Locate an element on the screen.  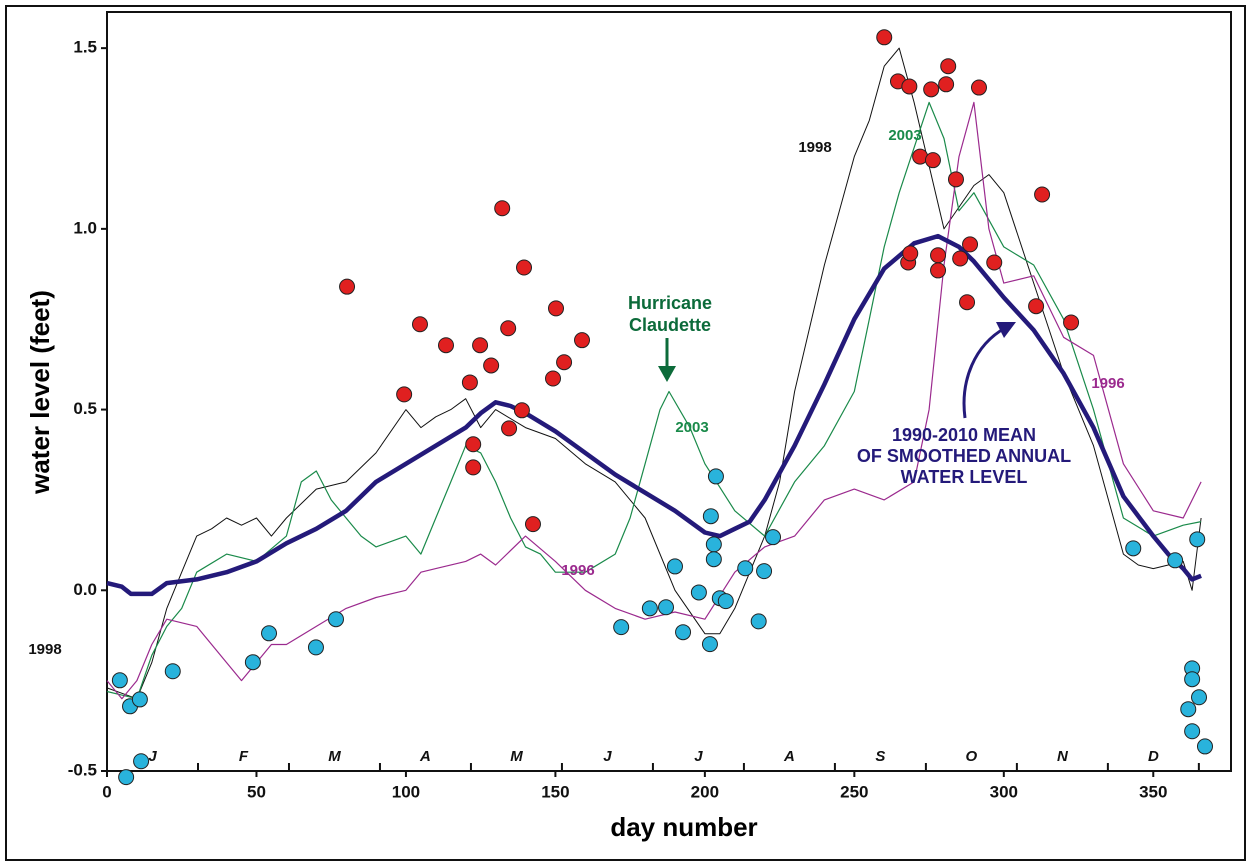
month-label: O is located at coordinates (972, 756).